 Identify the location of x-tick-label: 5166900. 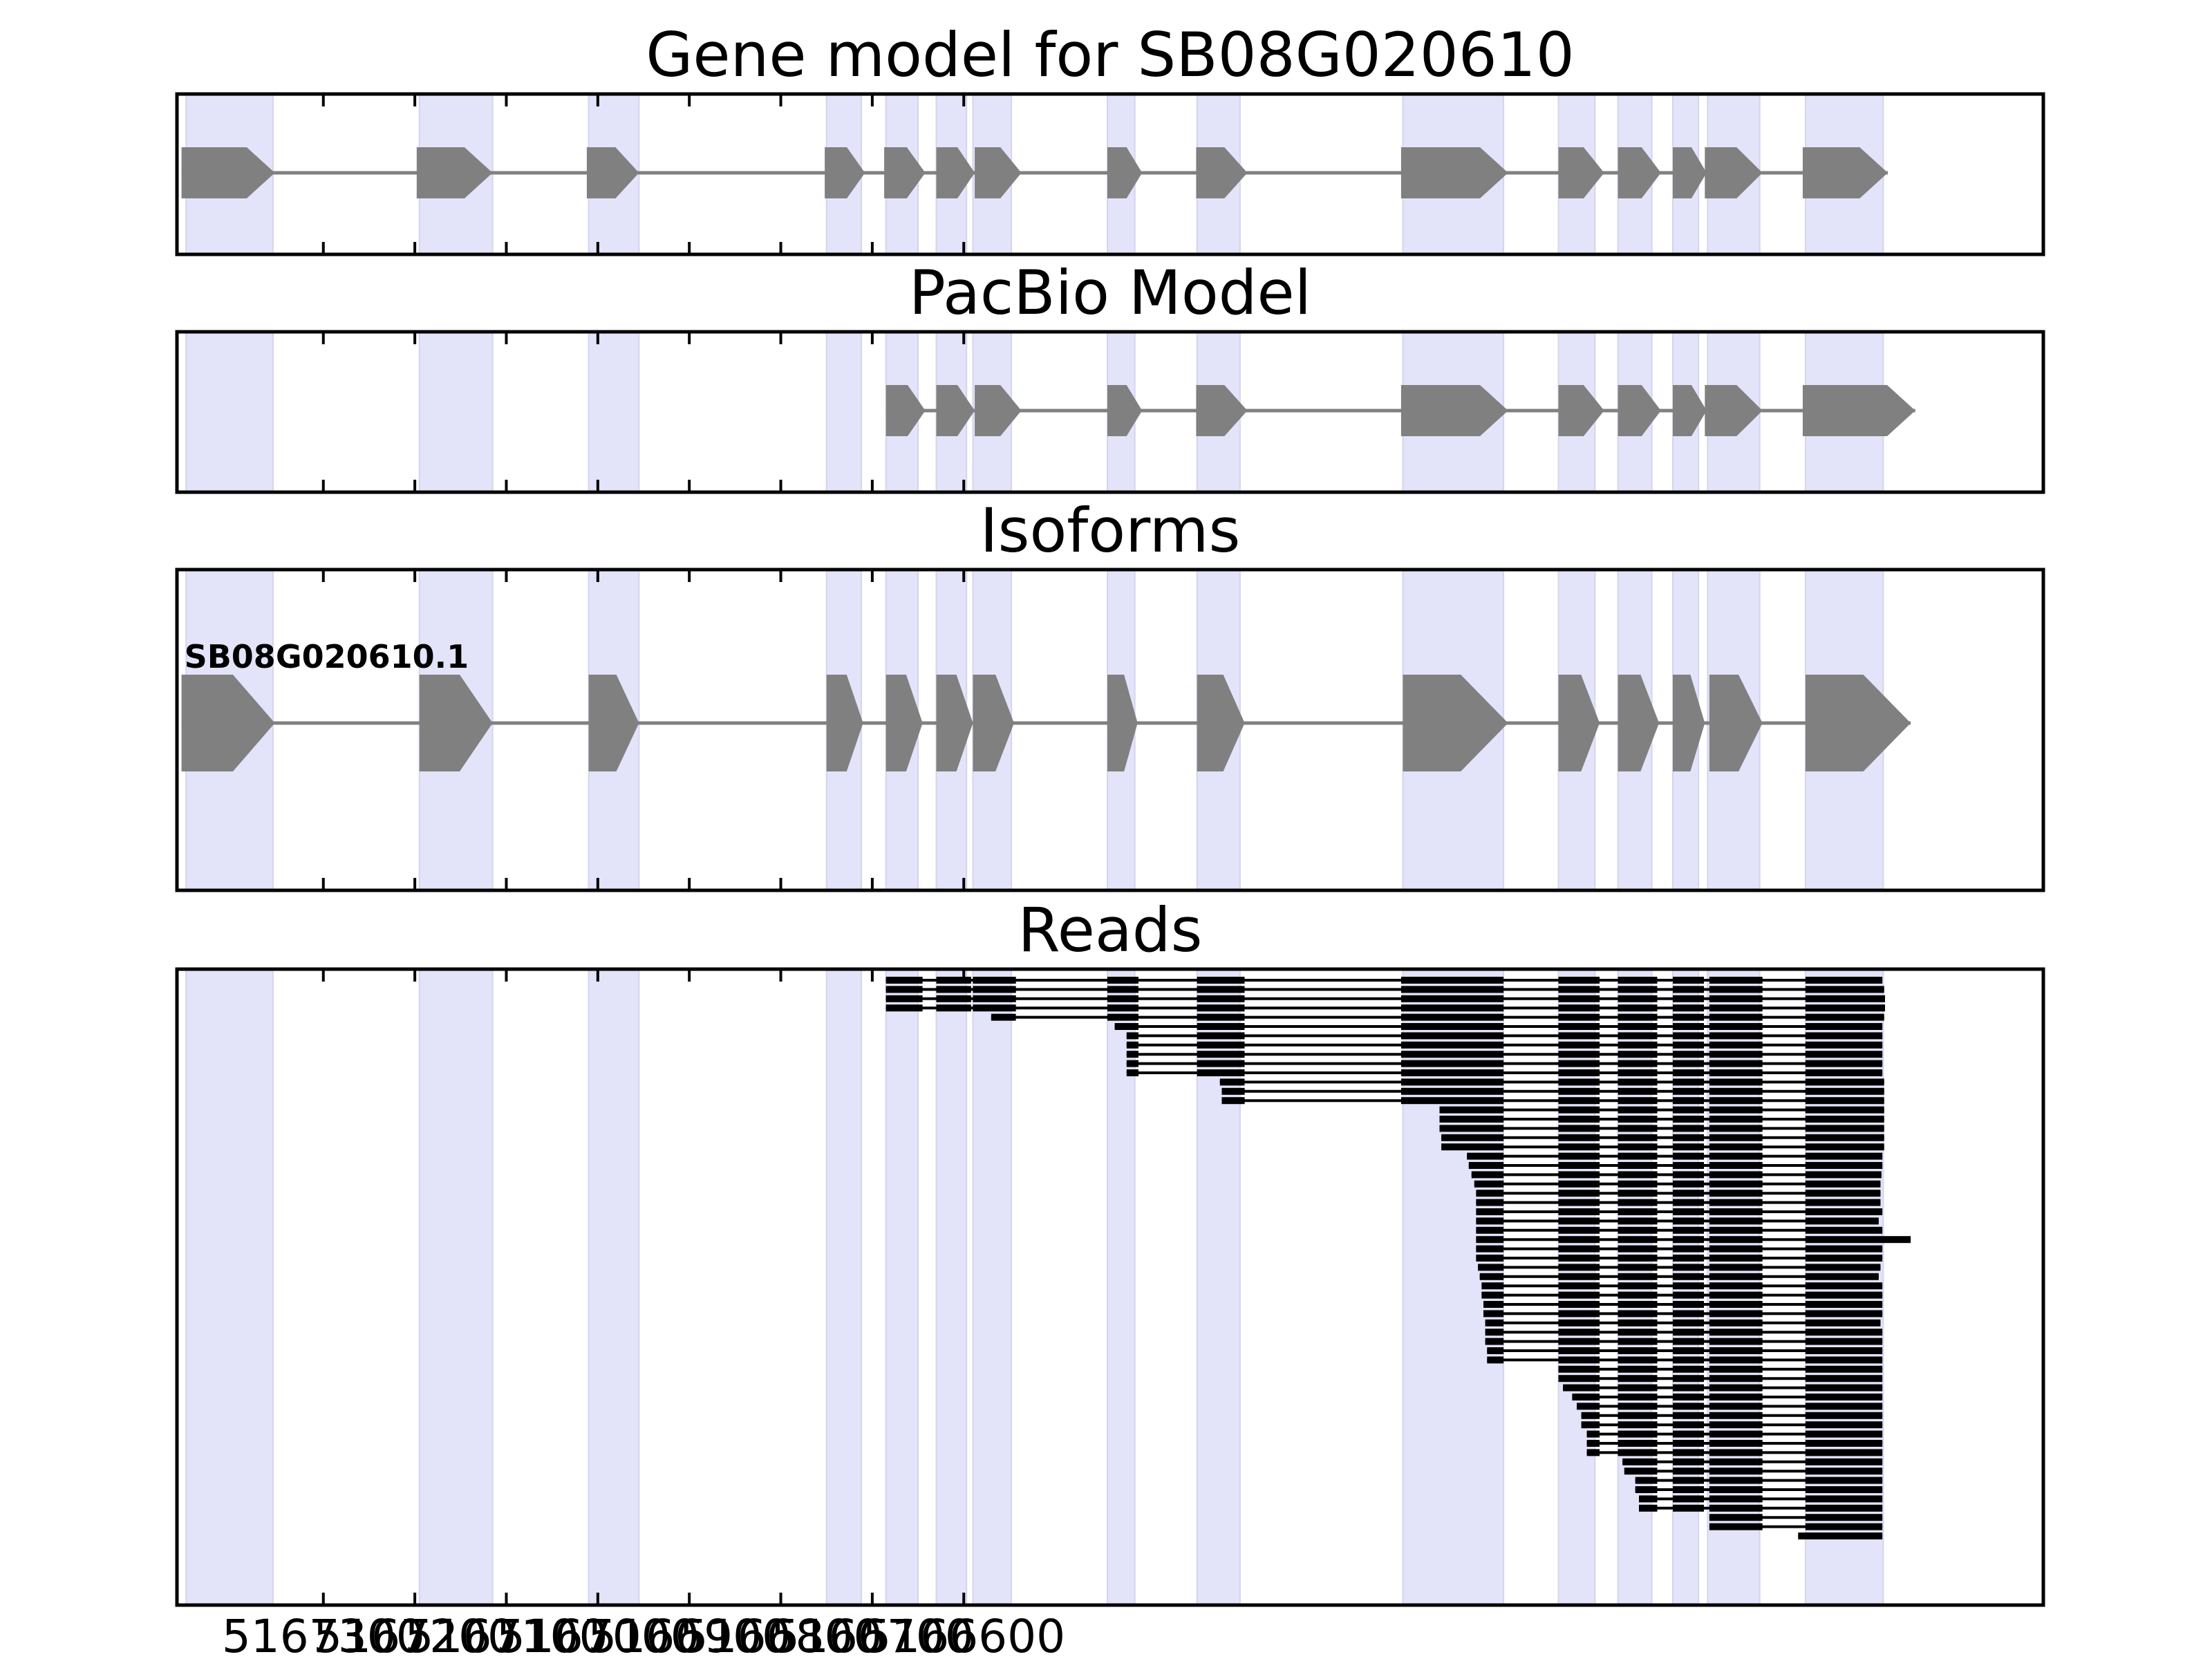
(690, 1634).